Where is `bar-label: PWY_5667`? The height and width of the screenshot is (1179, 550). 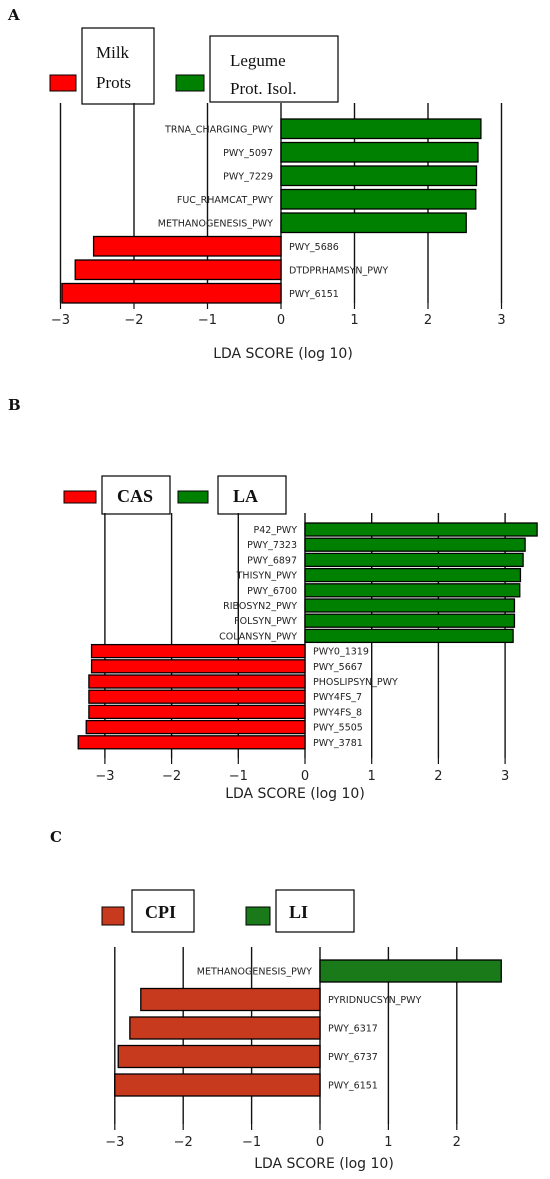
bar-label: PWY_5667 is located at coordinates (338, 667).